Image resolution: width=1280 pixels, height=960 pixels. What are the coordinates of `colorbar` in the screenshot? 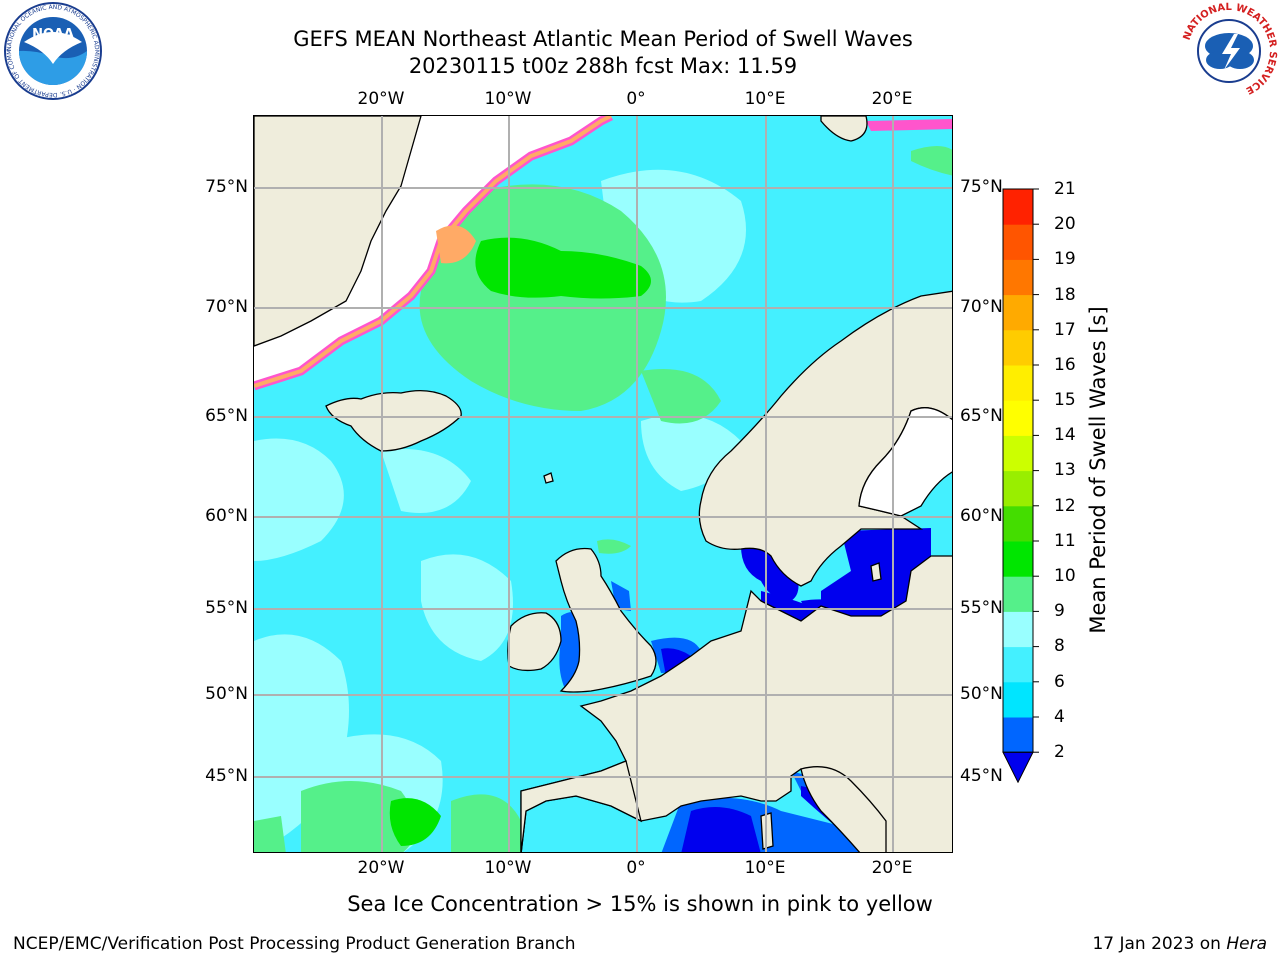 It's located at (1020, 485).